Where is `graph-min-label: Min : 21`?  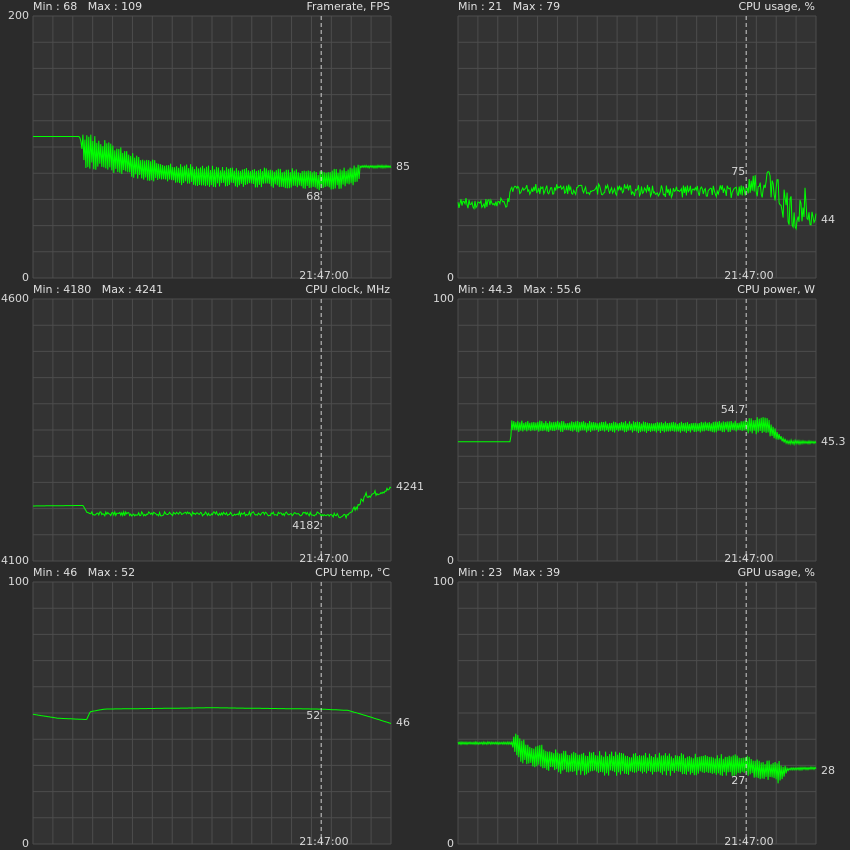
graph-min-label: Min : 21 is located at coordinates (480, 6).